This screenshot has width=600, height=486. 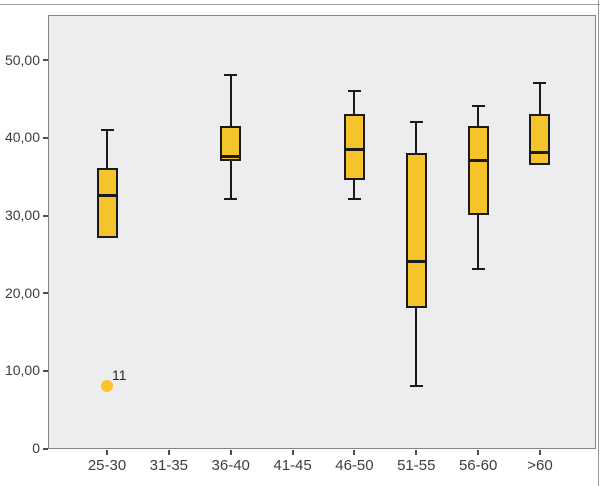 What do you see at coordinates (119, 374) in the screenshot?
I see `outlier-case-label: 11` at bounding box center [119, 374].